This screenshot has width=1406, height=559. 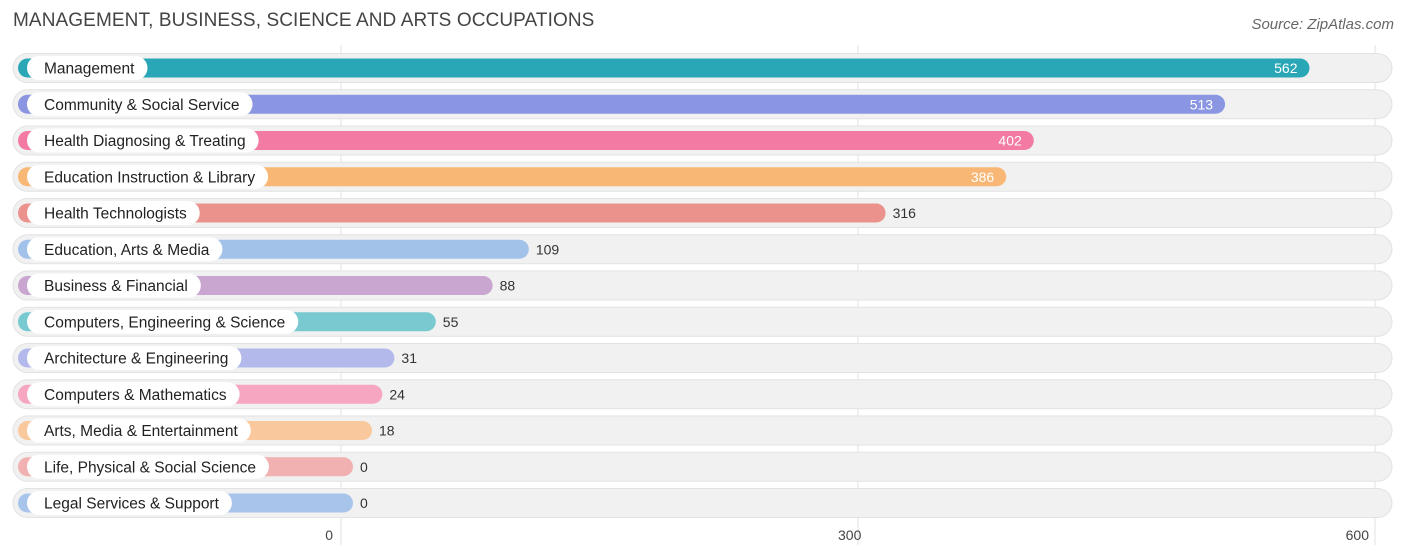 I want to click on category-label: Education, Arts & Media, so click(x=127, y=250).